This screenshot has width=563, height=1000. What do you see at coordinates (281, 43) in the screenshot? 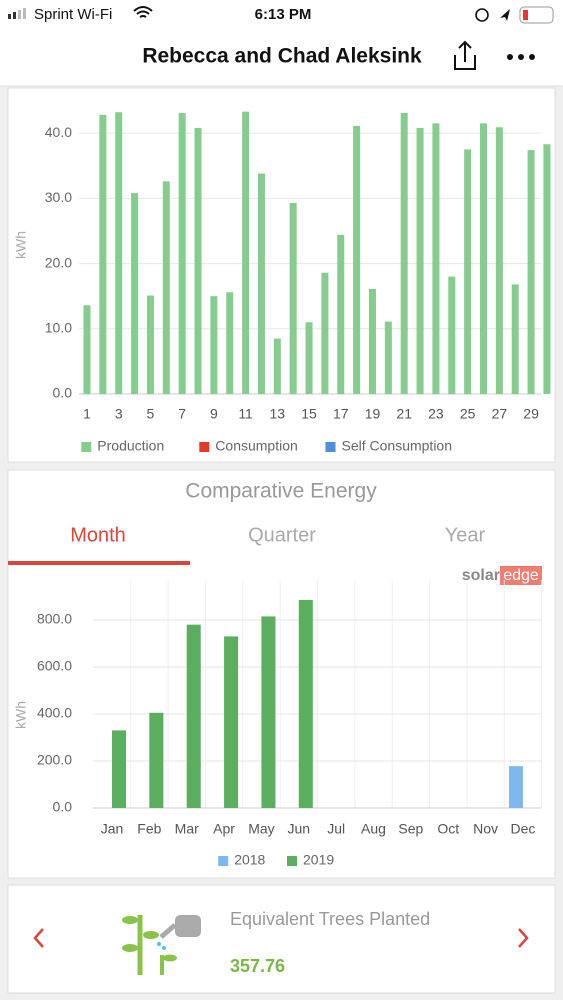
I see `top-bar` at bounding box center [281, 43].